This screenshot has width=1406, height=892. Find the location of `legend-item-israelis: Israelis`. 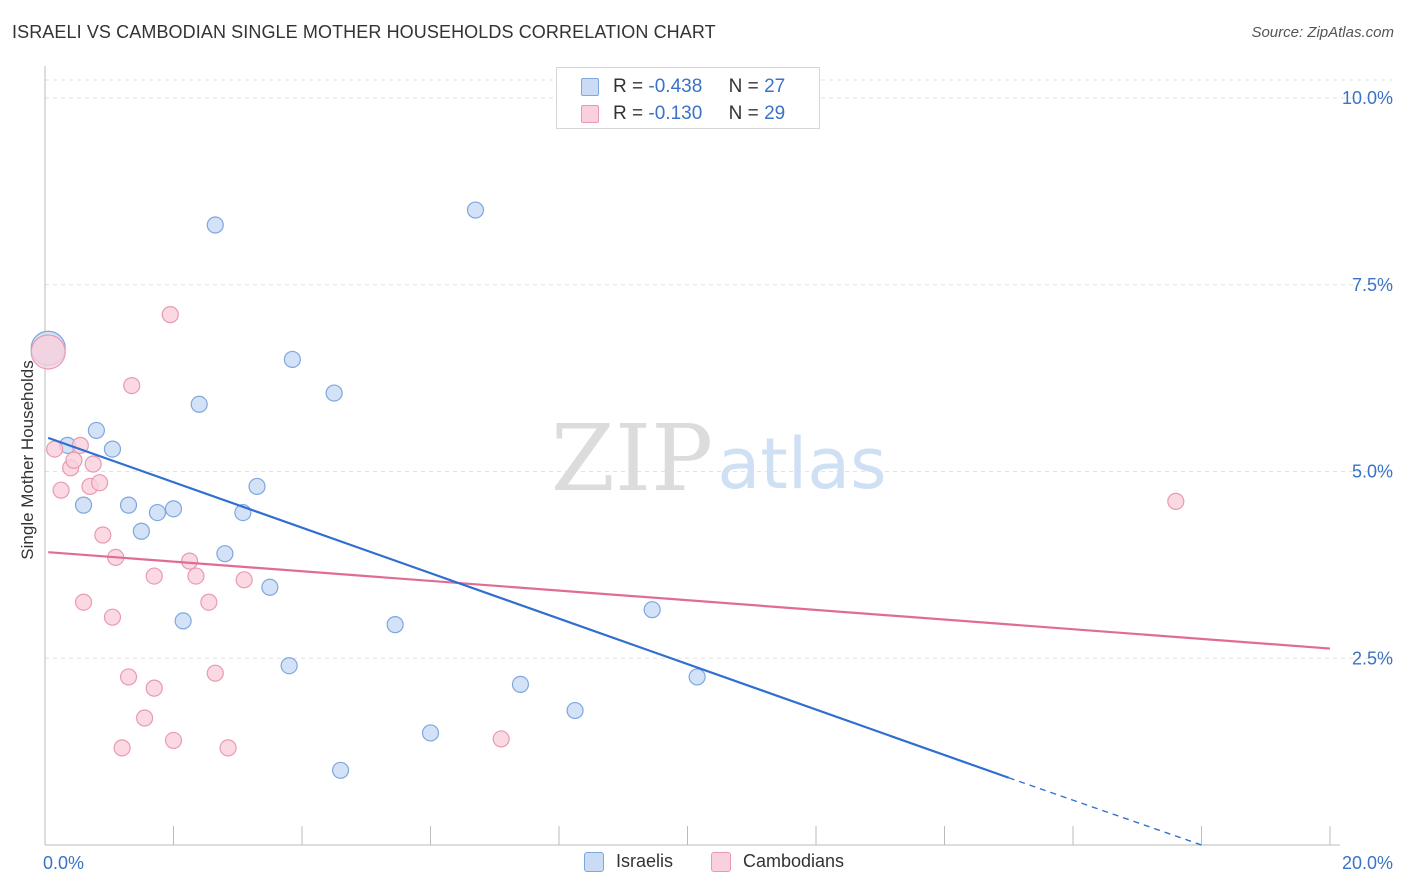

legend-item-israelis: Israelis is located at coordinates (628, 861).